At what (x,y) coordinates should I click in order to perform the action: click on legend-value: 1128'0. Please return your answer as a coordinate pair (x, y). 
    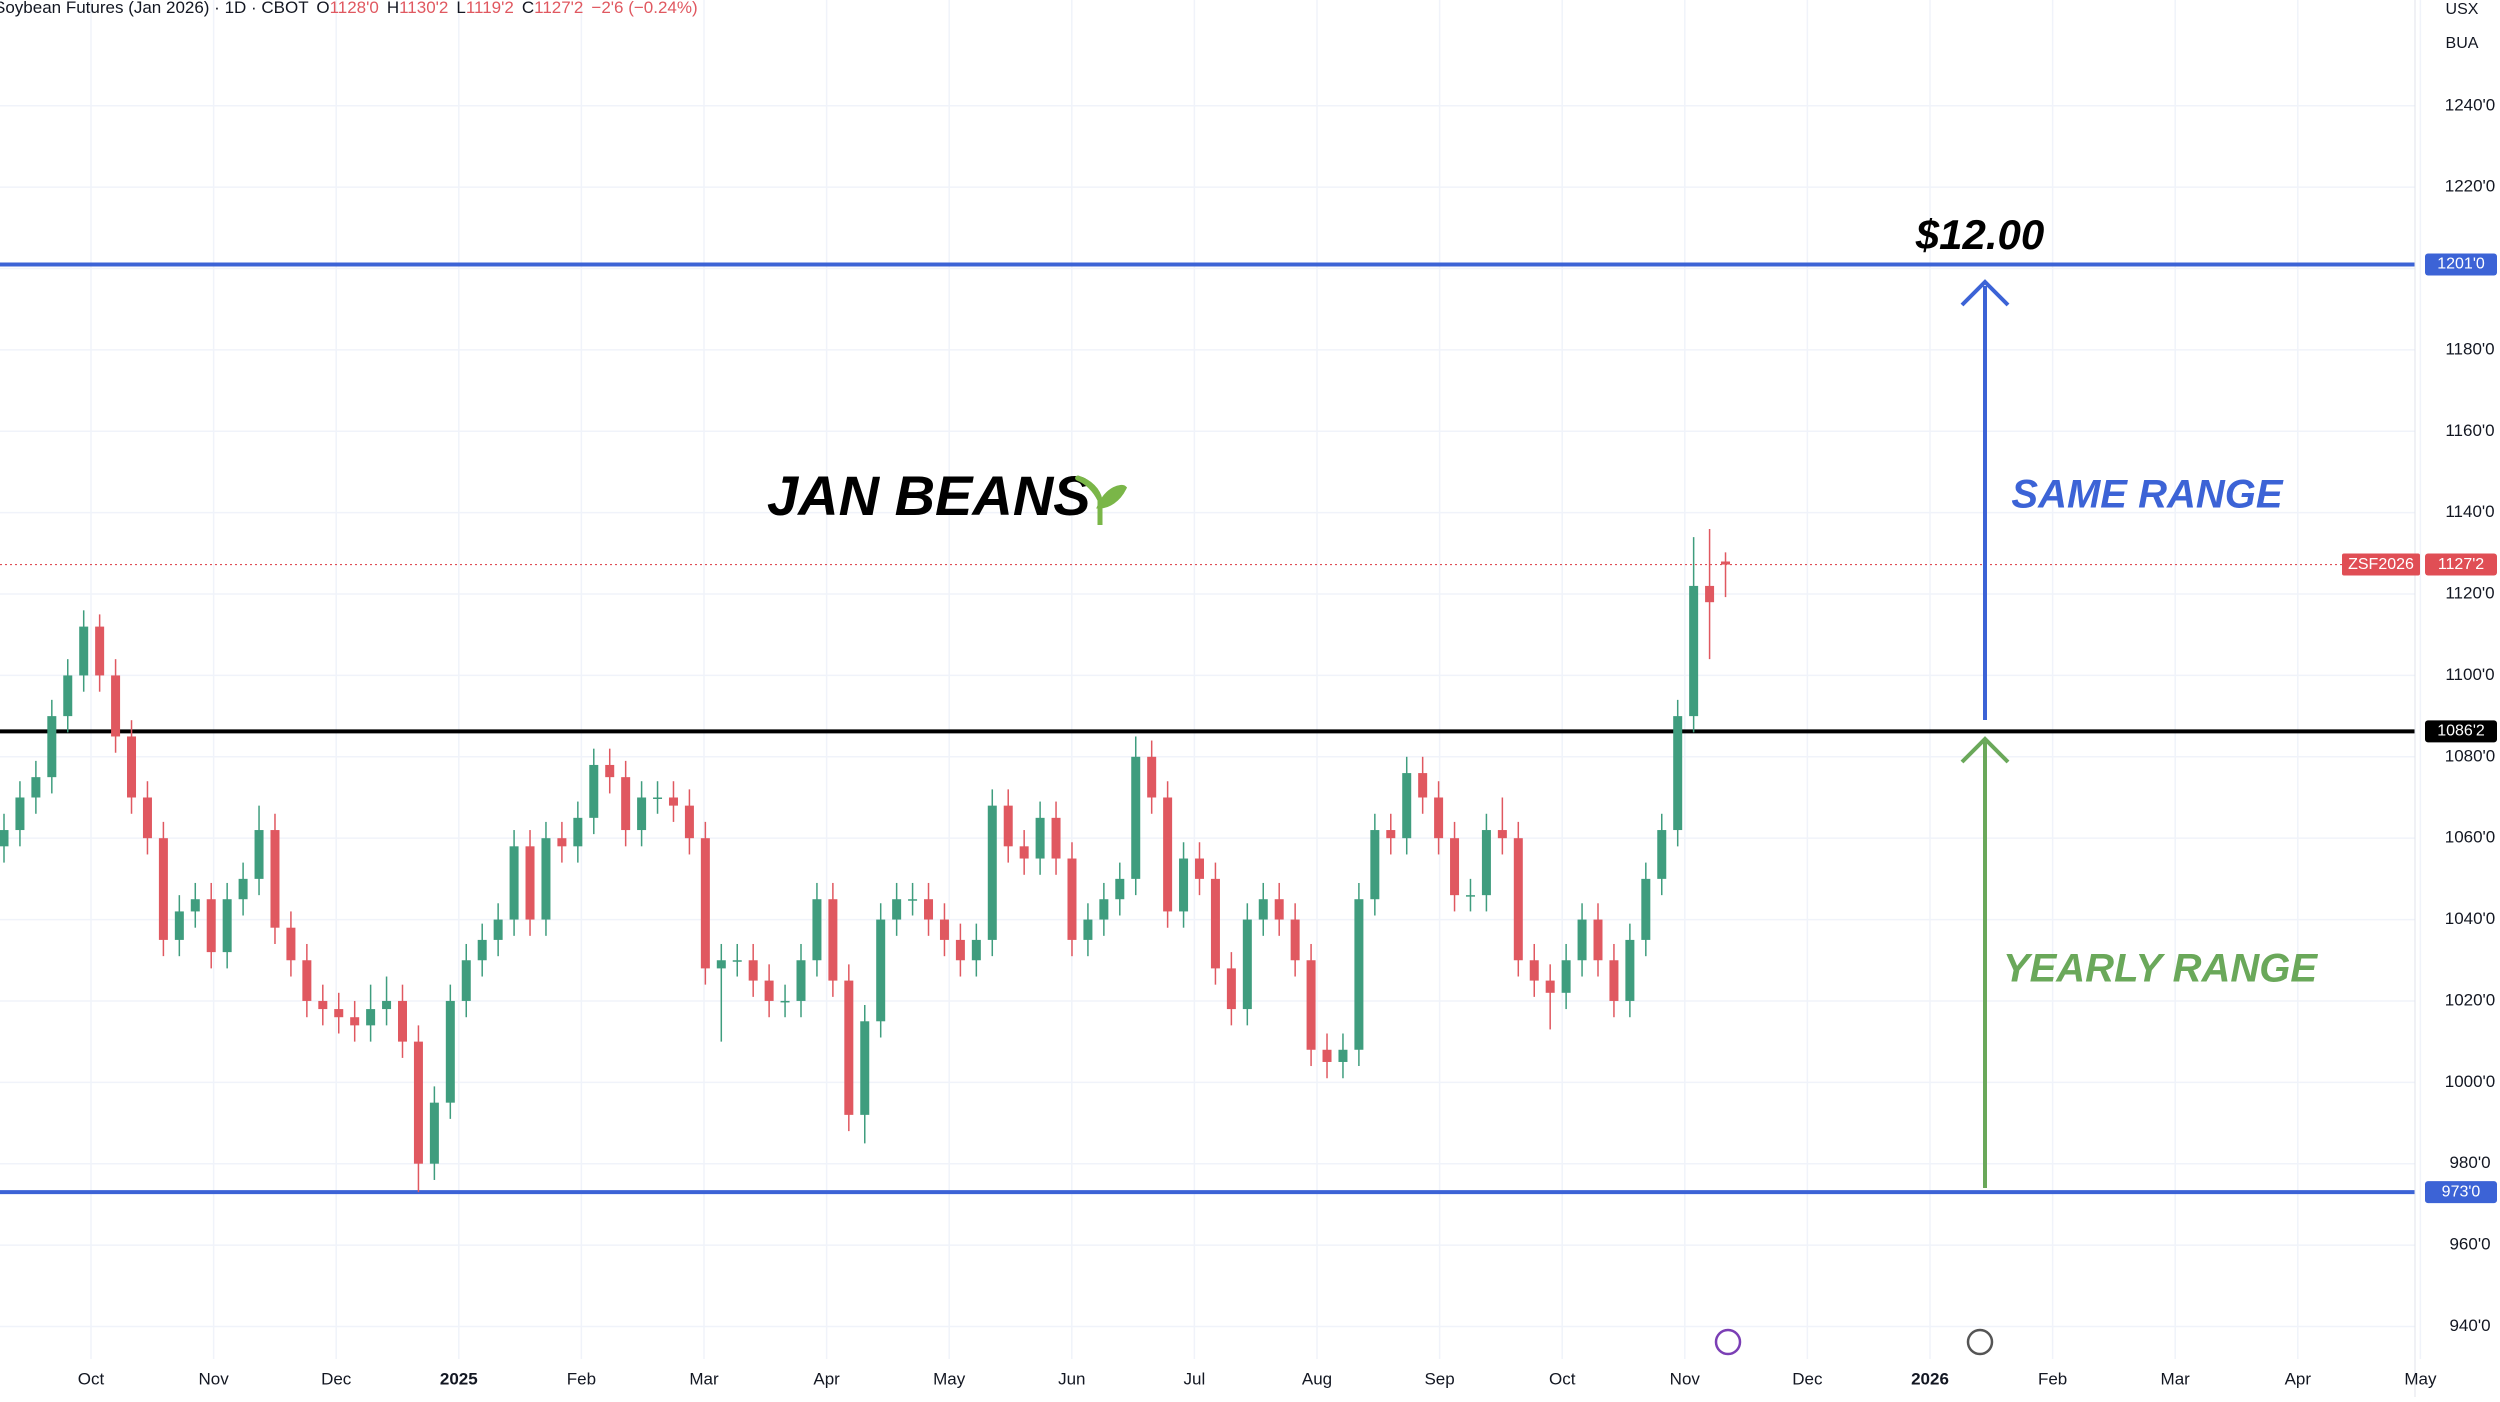
    Looking at the image, I should click on (354, 8).